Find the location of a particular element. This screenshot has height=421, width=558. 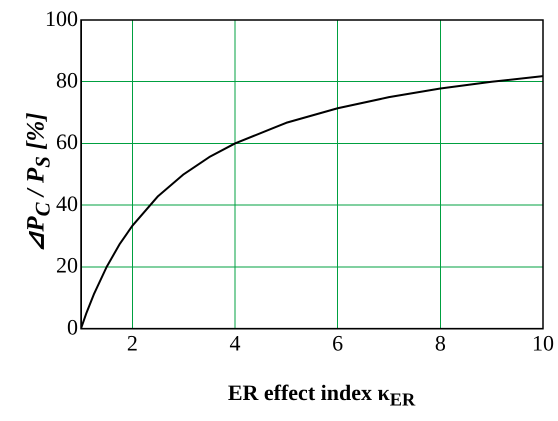

y-tick-label: 80 is located at coordinates (67, 80).